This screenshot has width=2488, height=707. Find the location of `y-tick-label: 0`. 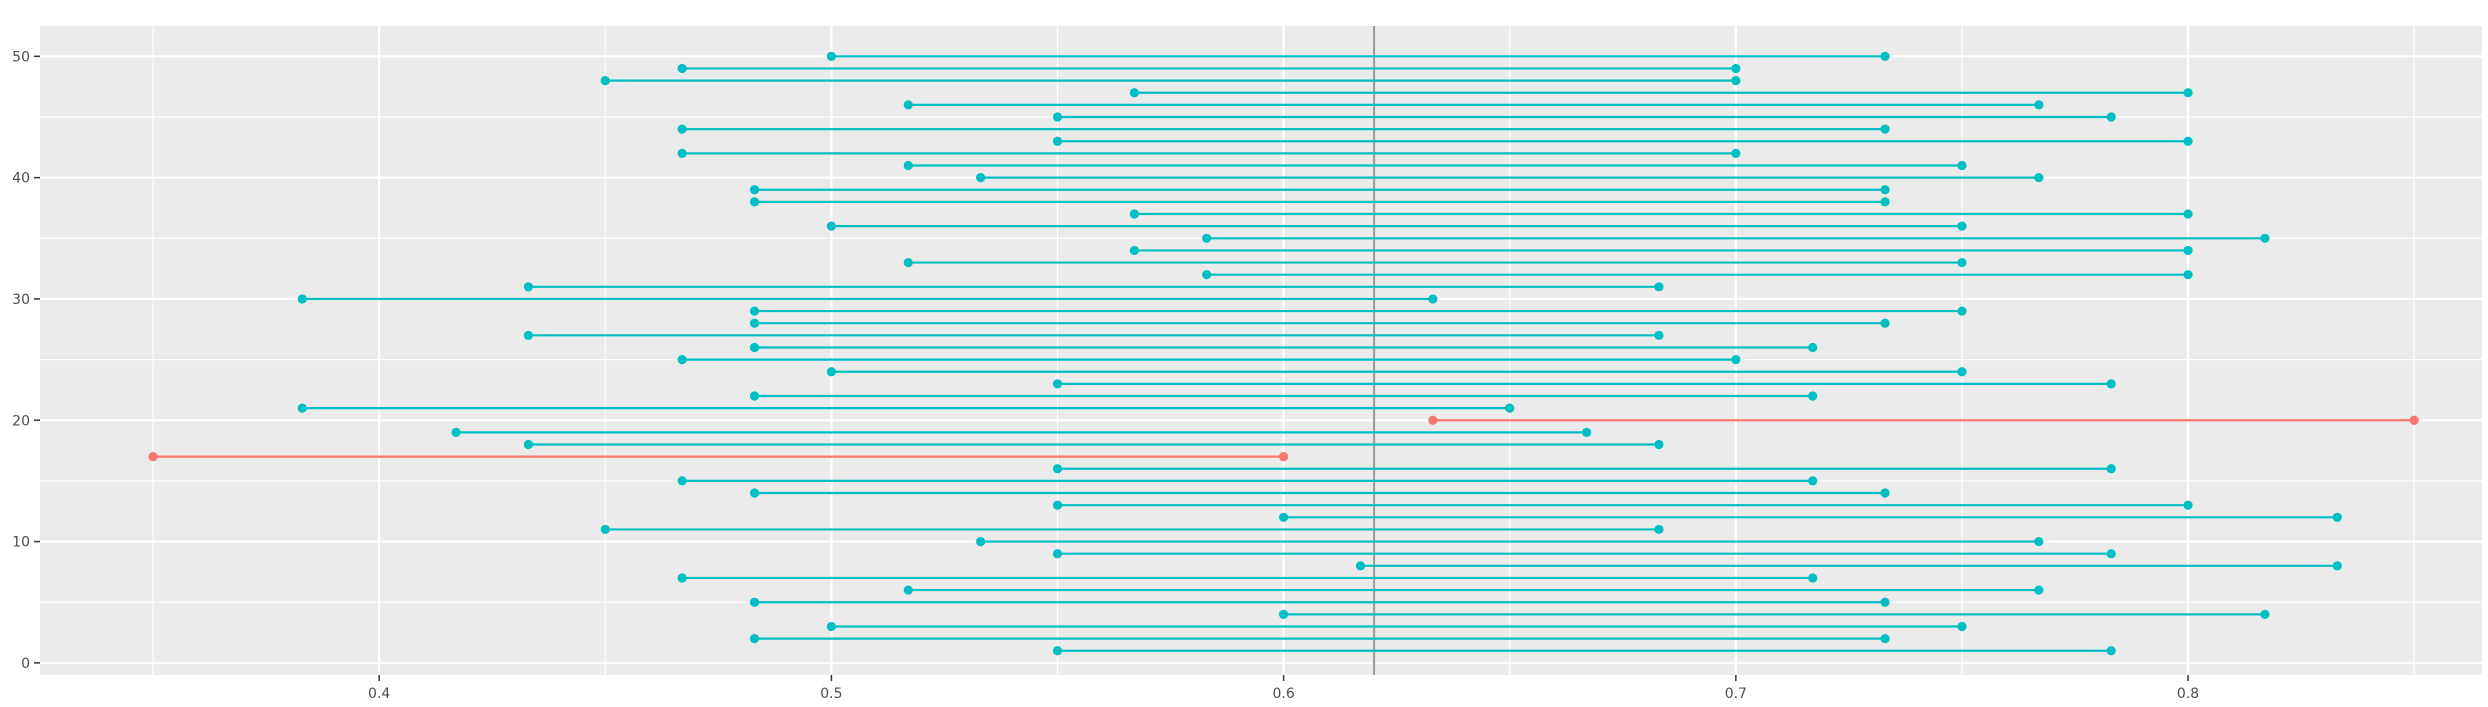

y-tick-label: 0 is located at coordinates (25, 664).